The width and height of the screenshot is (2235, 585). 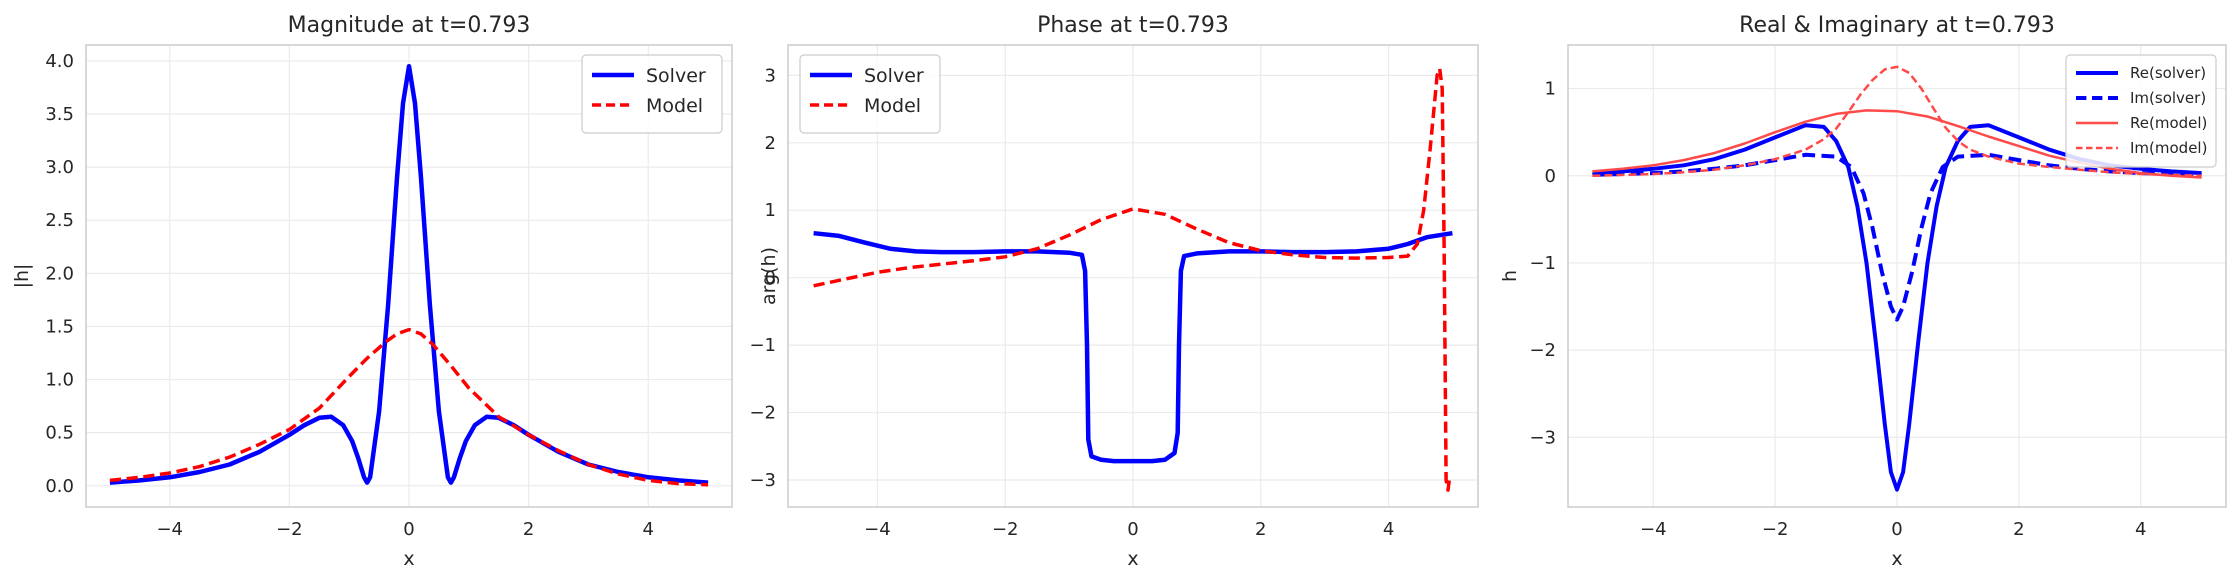 I want to click on y-axis-label: |h|, so click(x=22, y=276).